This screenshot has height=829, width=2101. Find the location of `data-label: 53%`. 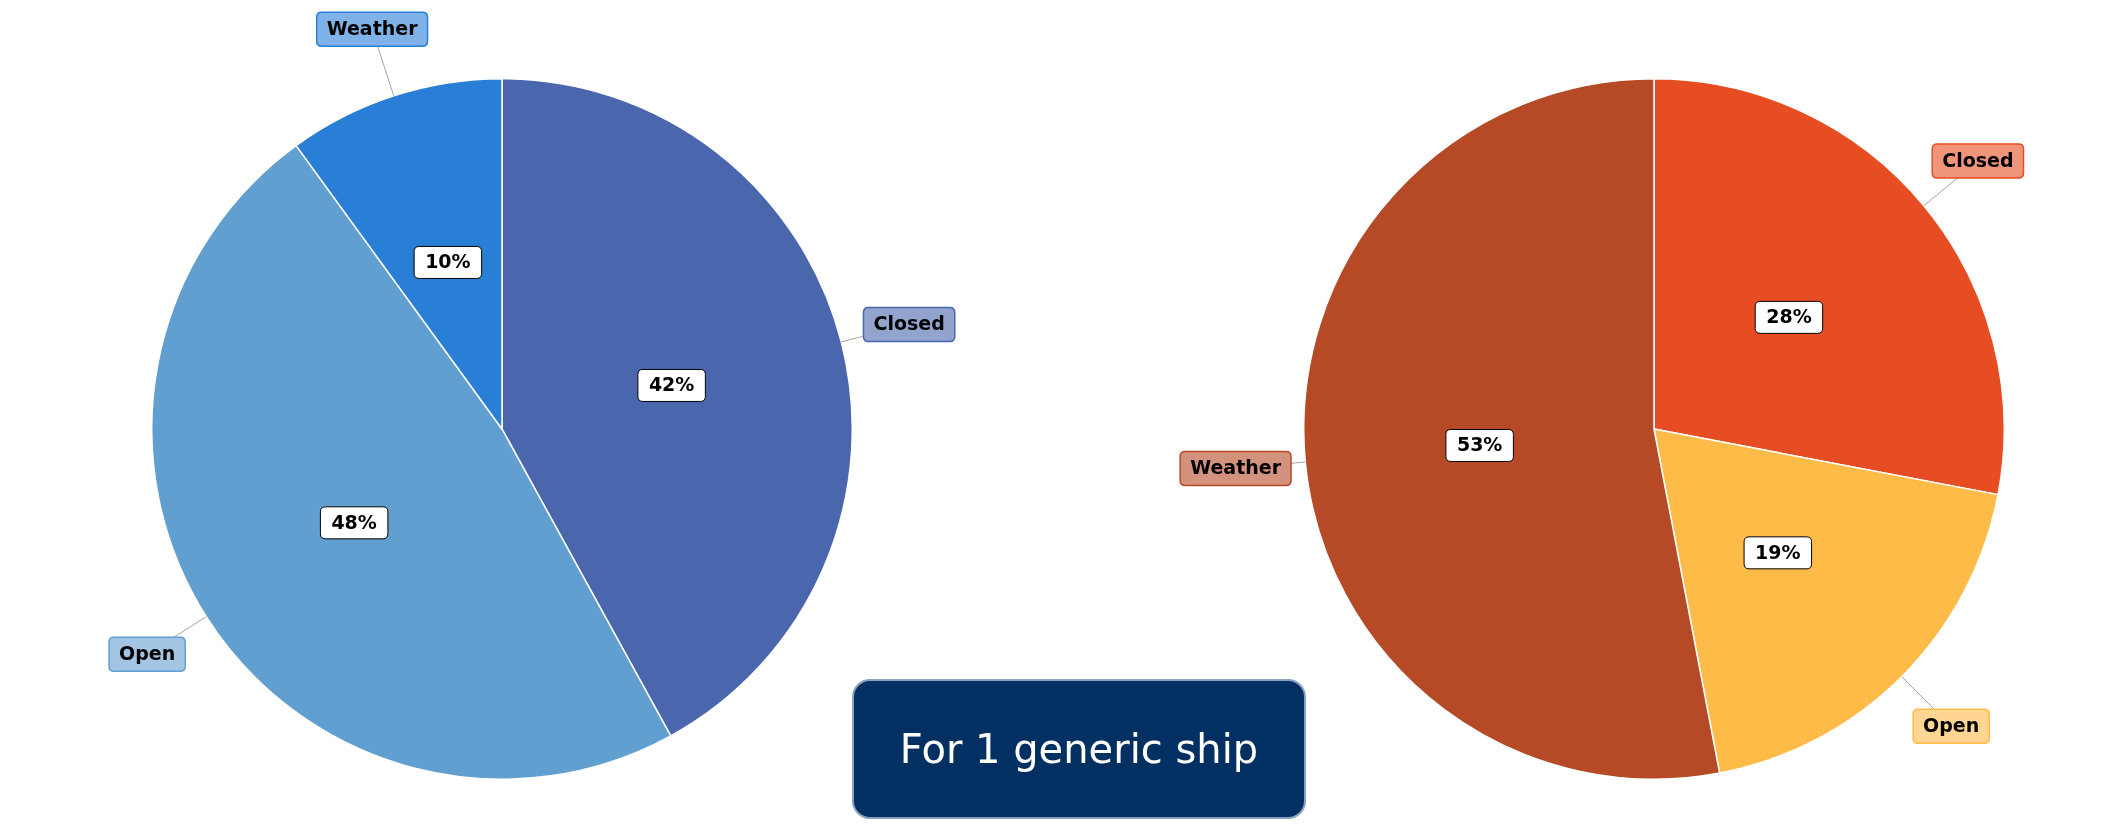

data-label: 53% is located at coordinates (1479, 444).